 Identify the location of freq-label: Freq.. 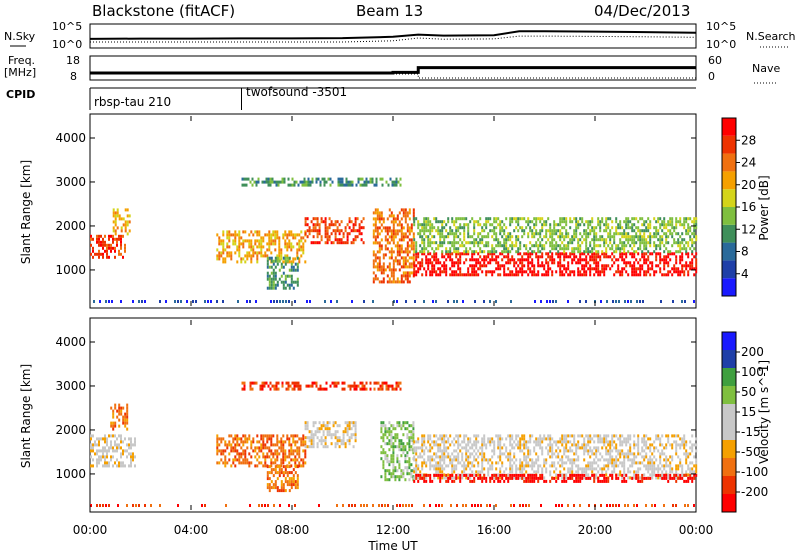
(21, 60).